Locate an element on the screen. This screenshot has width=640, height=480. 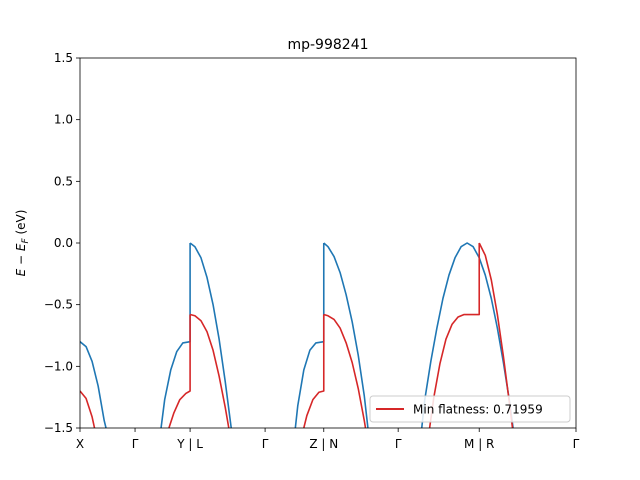
legend-box is located at coordinates (470, 409).